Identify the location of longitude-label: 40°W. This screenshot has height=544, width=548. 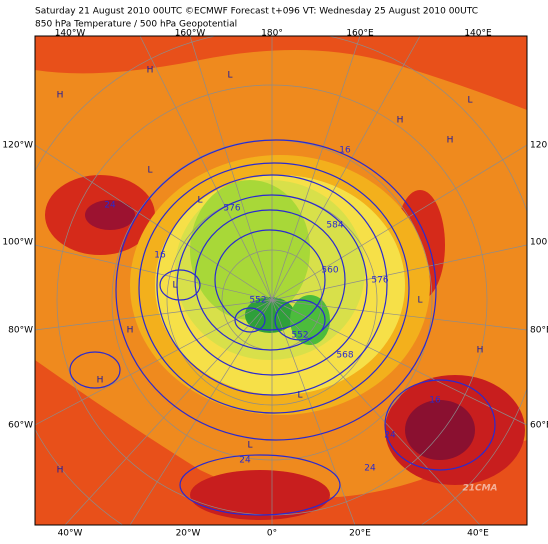
(70, 534).